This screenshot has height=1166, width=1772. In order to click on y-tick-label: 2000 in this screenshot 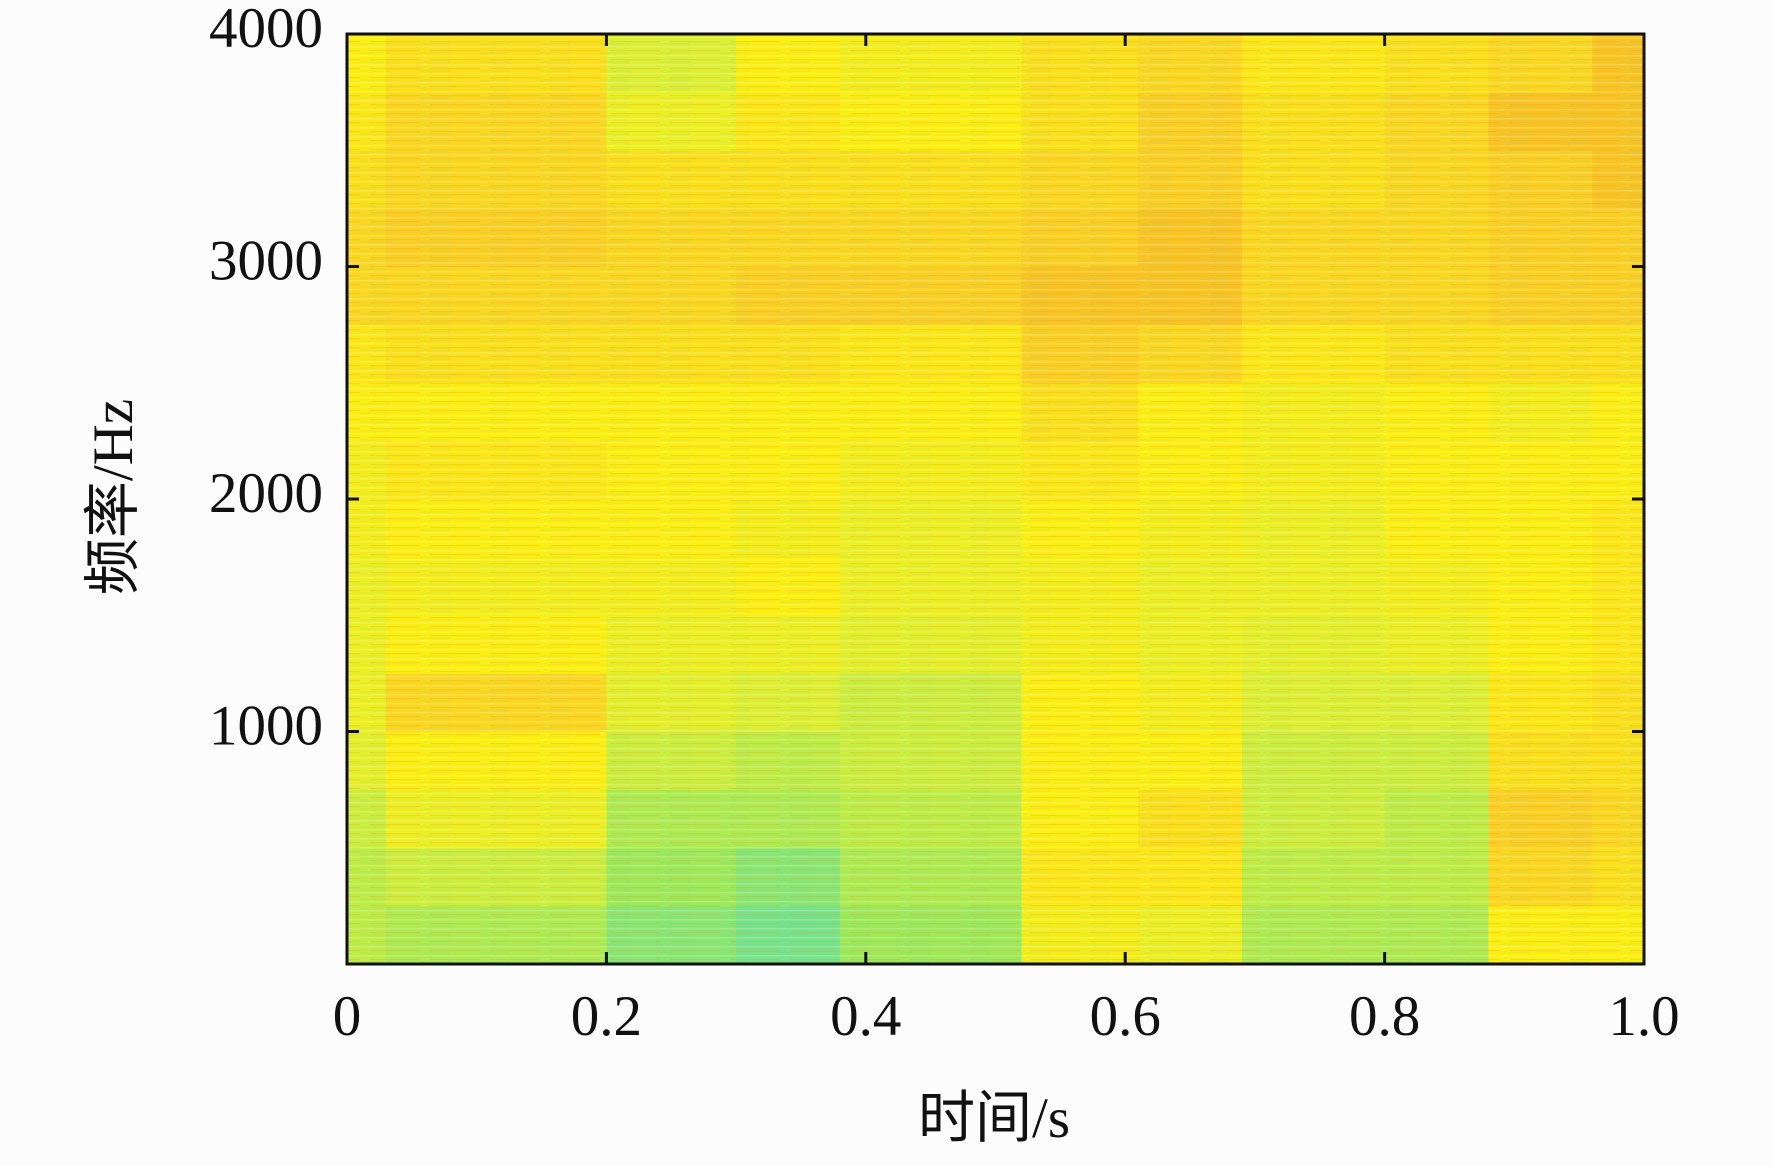, I will do `click(266, 493)`.